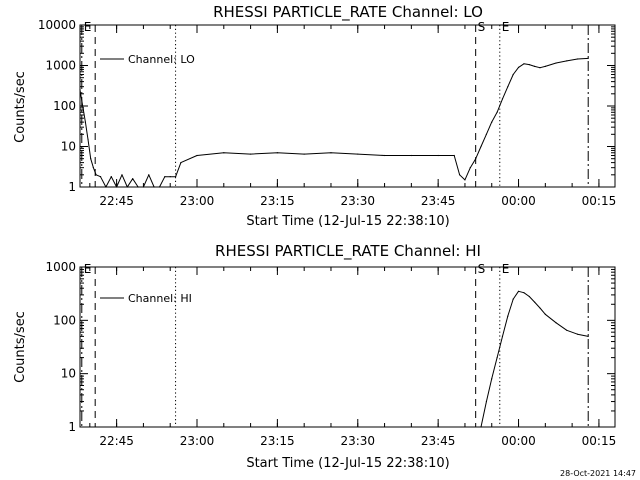 The image size is (640, 480). I want to click on legend-entry: Channel: LO, so click(161, 59).